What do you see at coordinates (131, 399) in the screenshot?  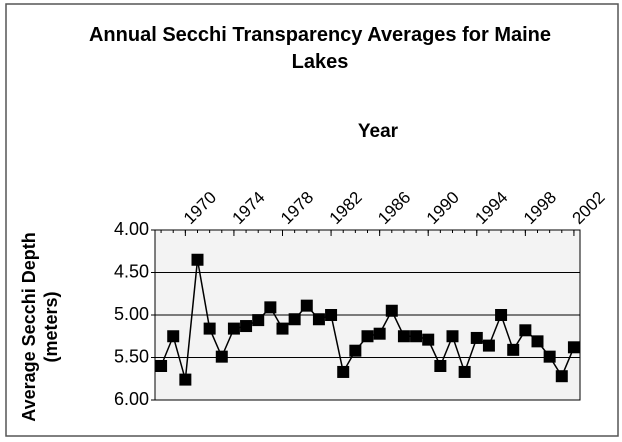 I see `y-tick-label: 6.00` at bounding box center [131, 399].